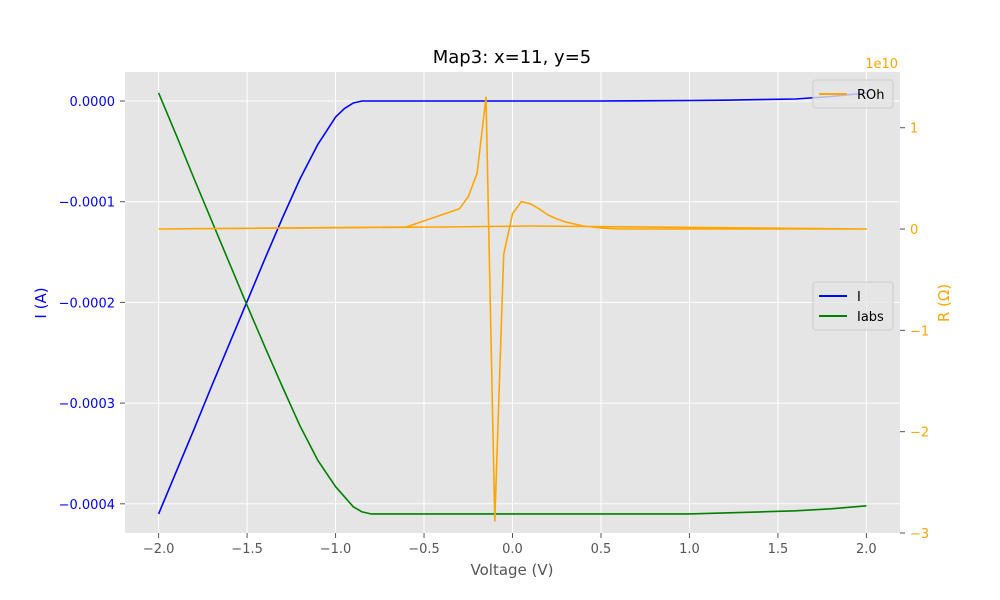 The width and height of the screenshot is (1000, 600). I want to click on left-tick-label: −0.0003, so click(87, 404).